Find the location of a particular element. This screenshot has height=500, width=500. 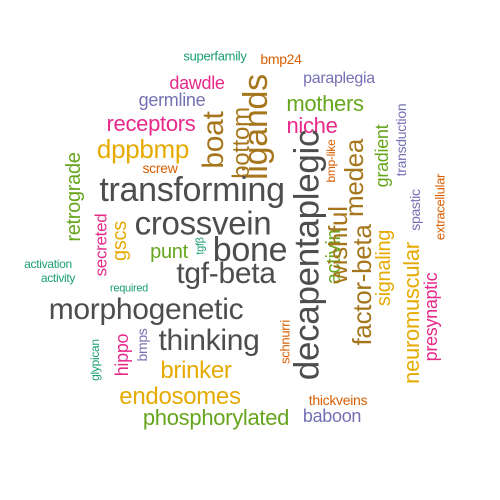

word-superfamily: superfamily is located at coordinates (215, 56).